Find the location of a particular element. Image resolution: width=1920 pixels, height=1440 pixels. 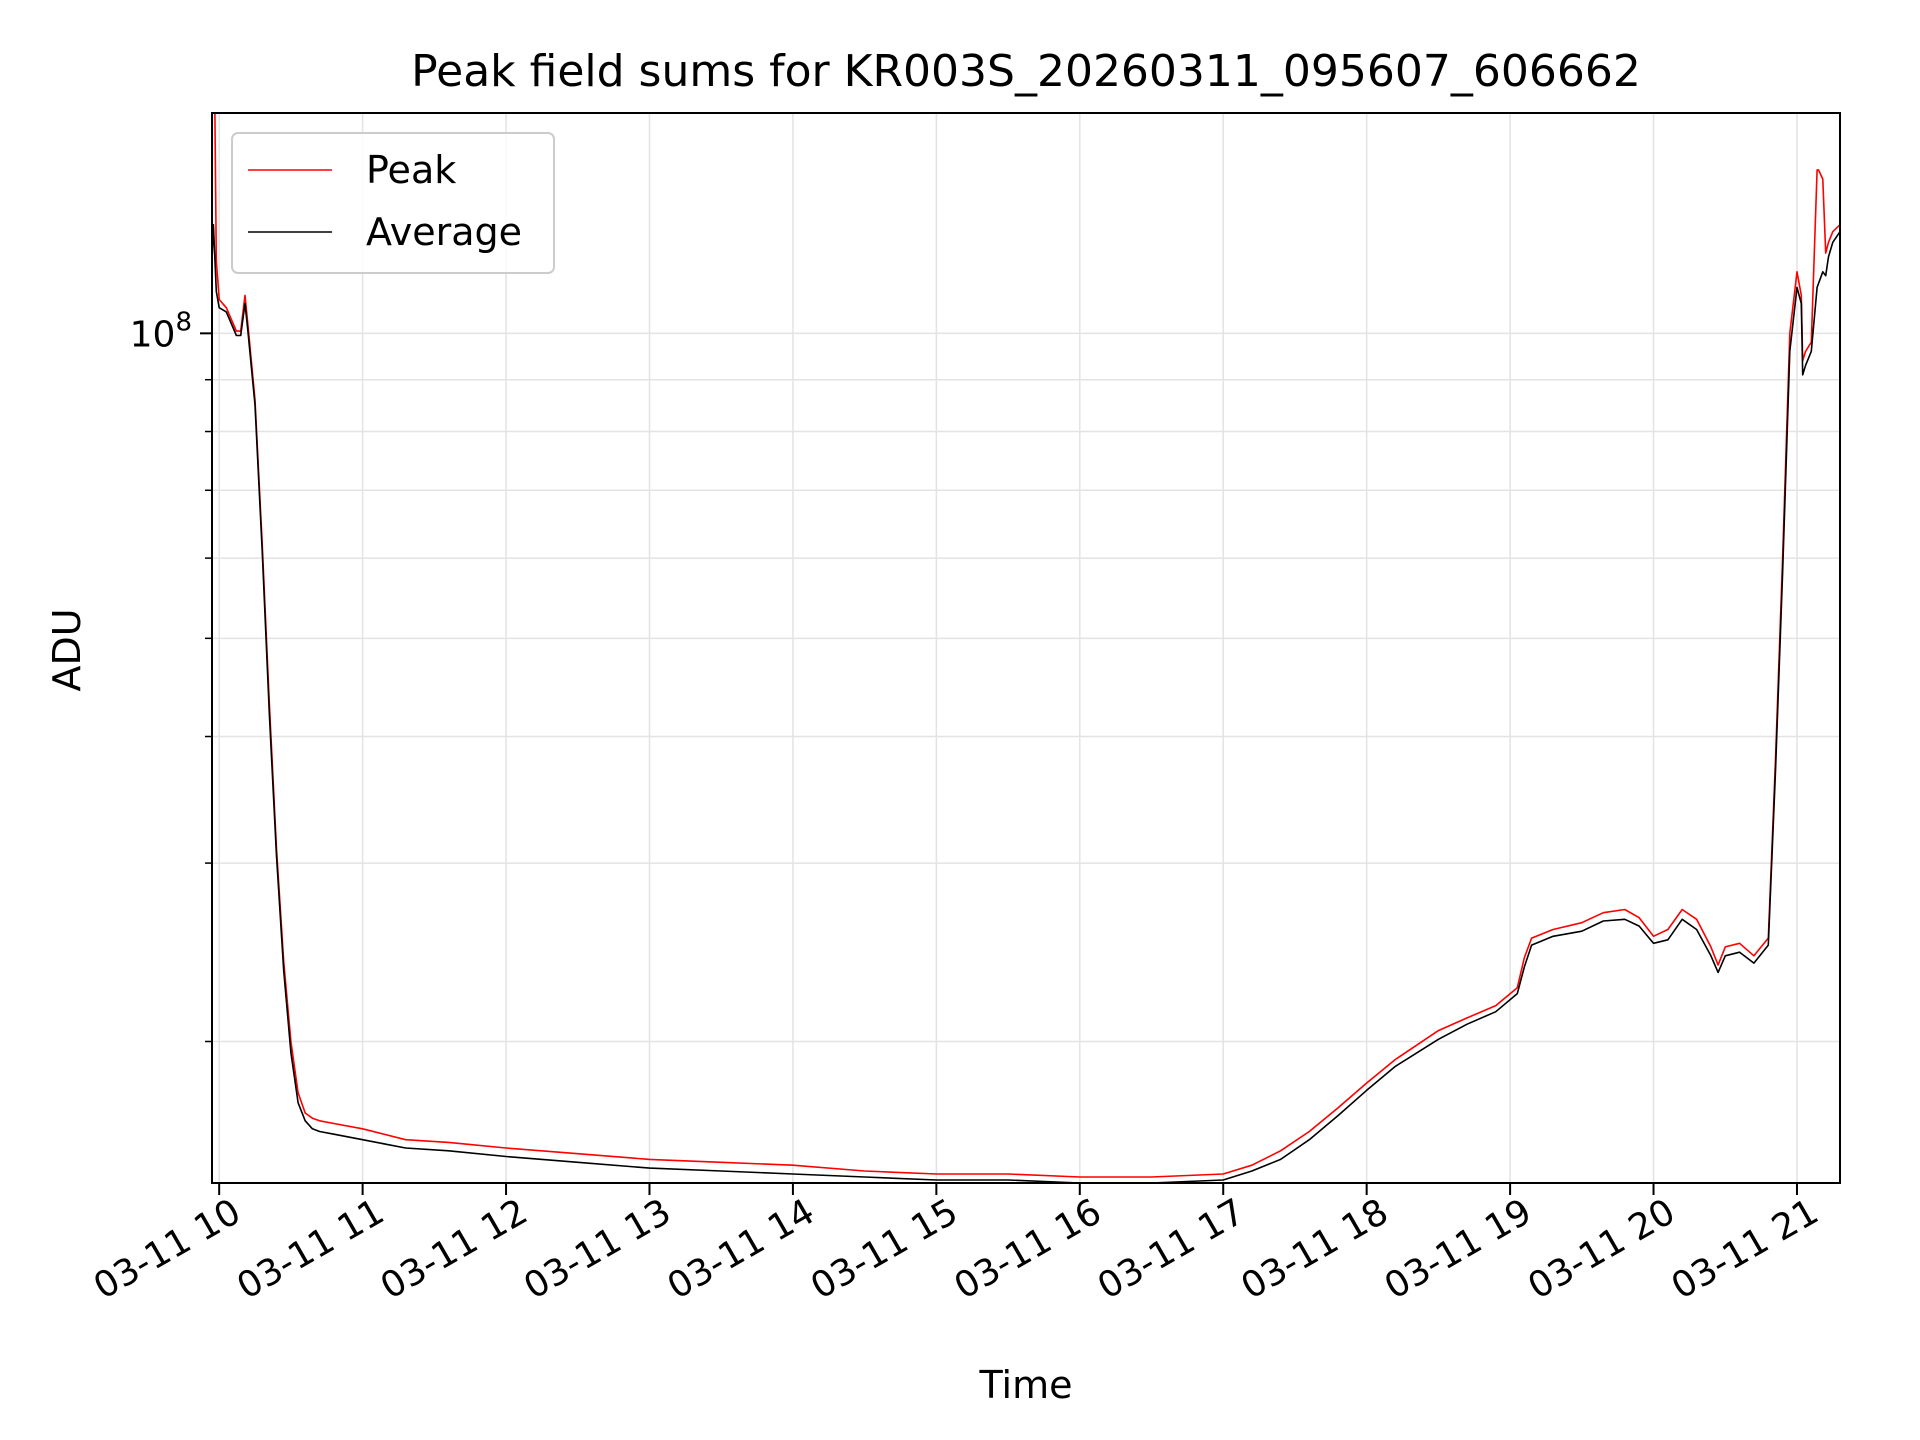

y-tick-label: 108 is located at coordinates (161, 331).